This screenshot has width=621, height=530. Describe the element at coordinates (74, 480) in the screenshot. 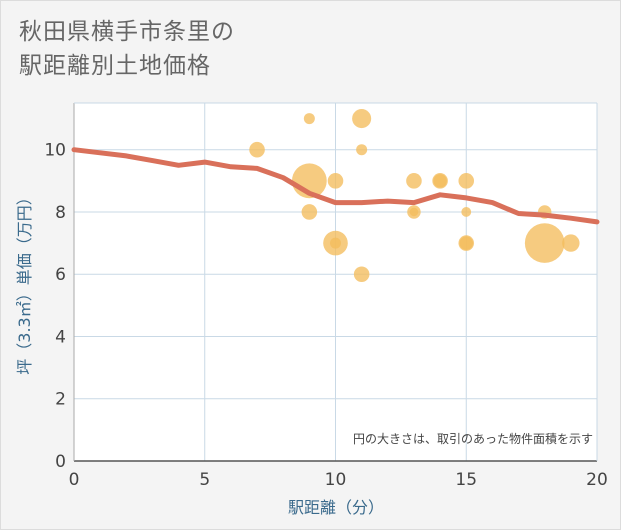

I see `x-tick-label-0: 0` at that location.